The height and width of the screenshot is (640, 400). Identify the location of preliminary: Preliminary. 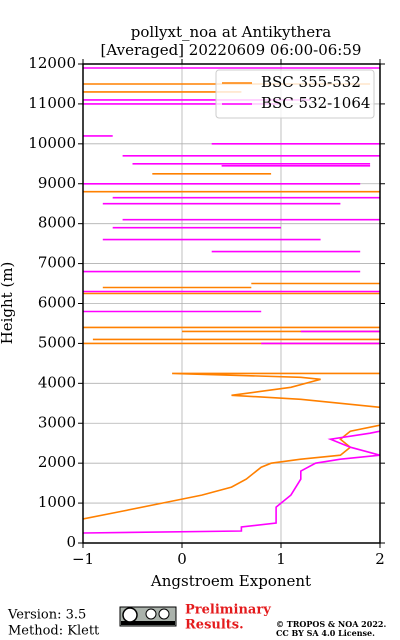
(228, 610).